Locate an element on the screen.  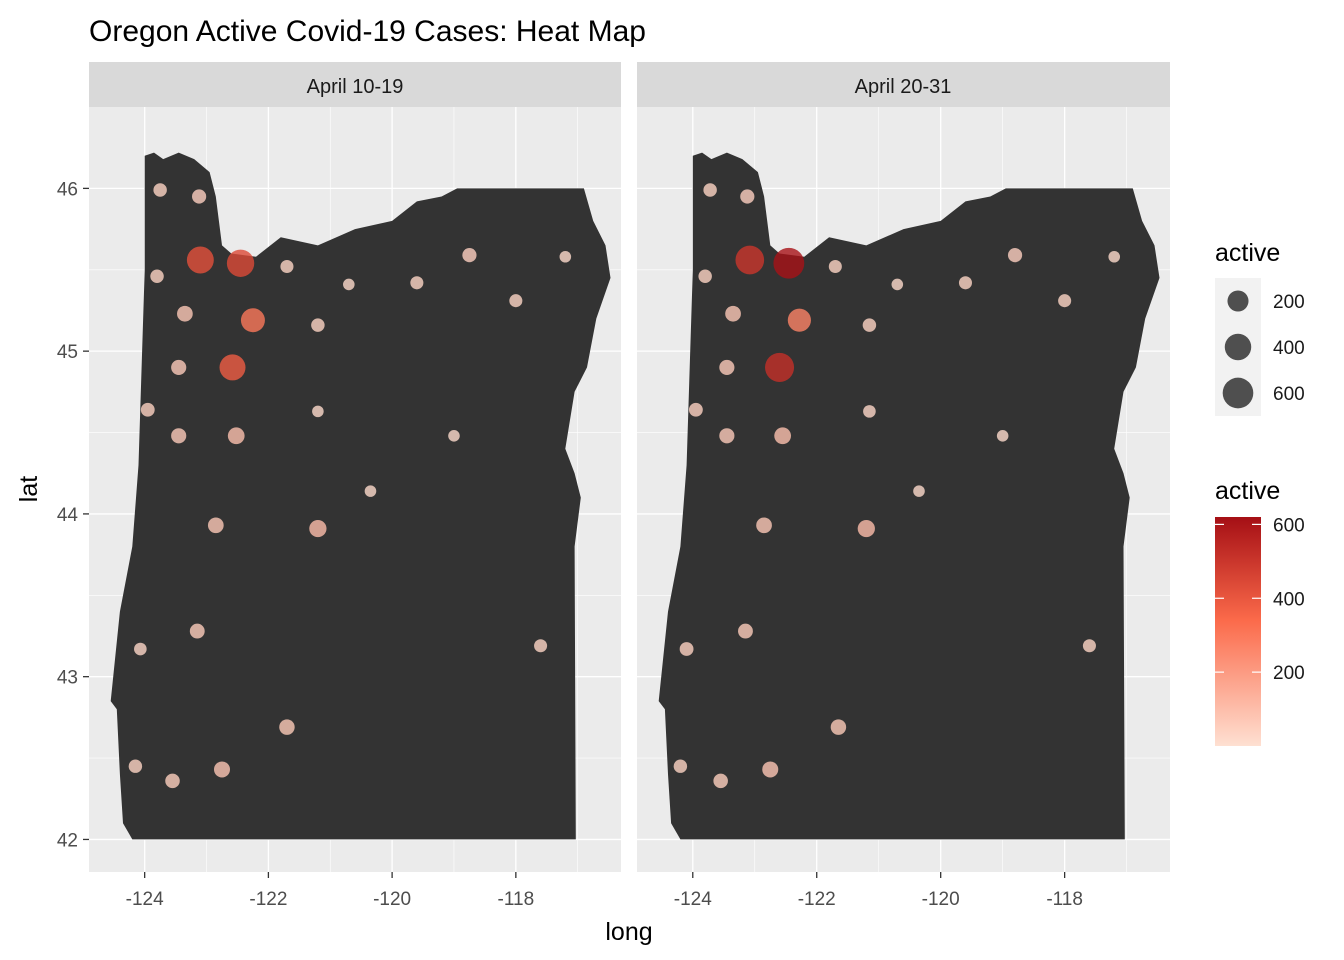
colorbar-ticks: 200 400 600 is located at coordinates (1260, 599).